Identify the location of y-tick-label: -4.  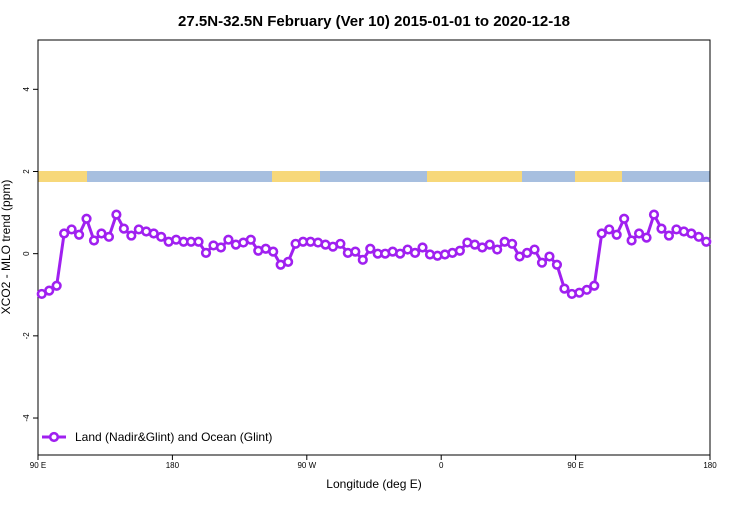
(26, 418).